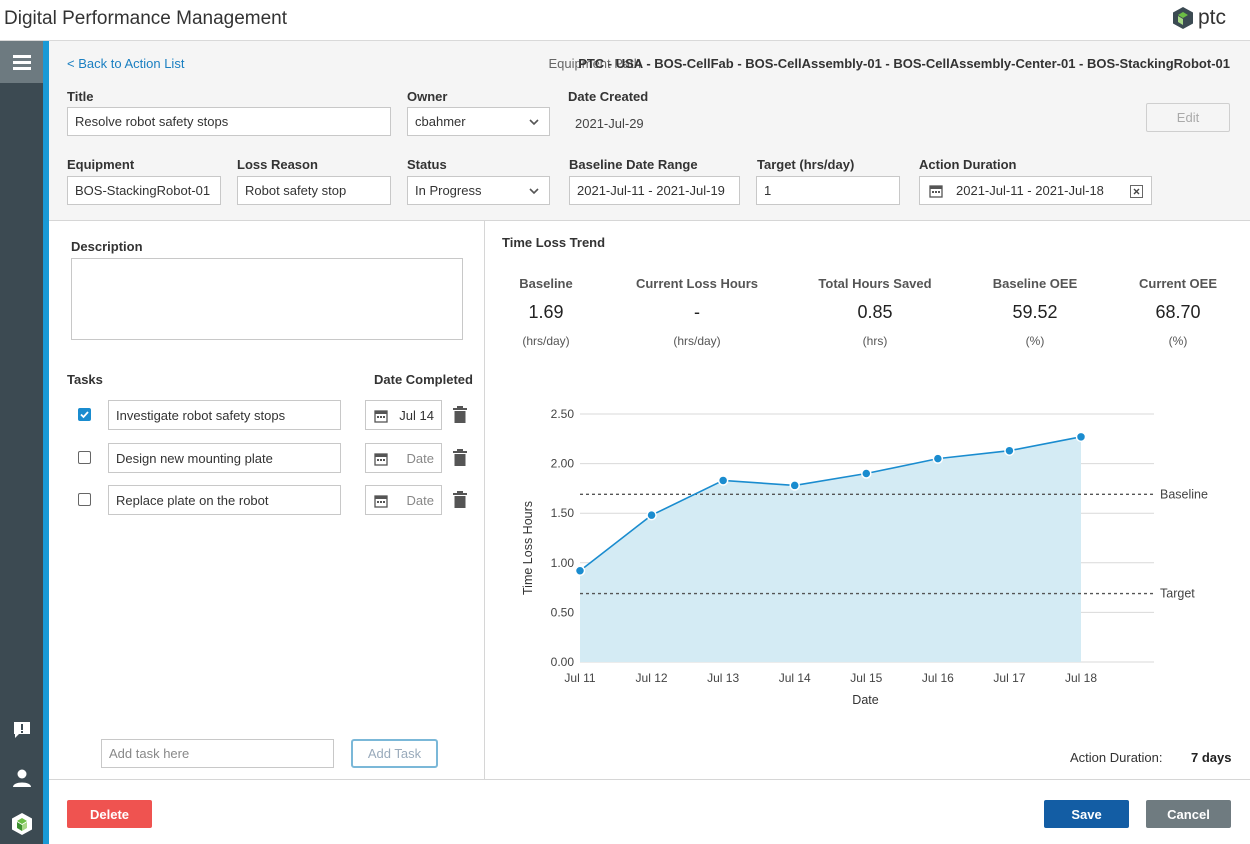 The image size is (1250, 844). I want to click on title-field: Resolve robot safety stops, so click(229, 121).